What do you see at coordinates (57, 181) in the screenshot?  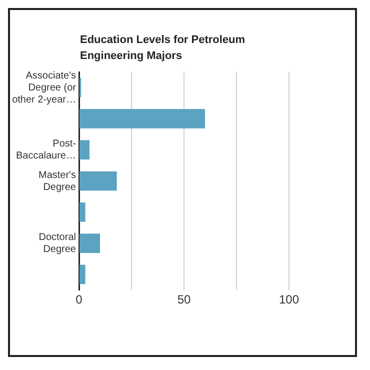 I see `y-tick-label: Master's Degree` at bounding box center [57, 181].